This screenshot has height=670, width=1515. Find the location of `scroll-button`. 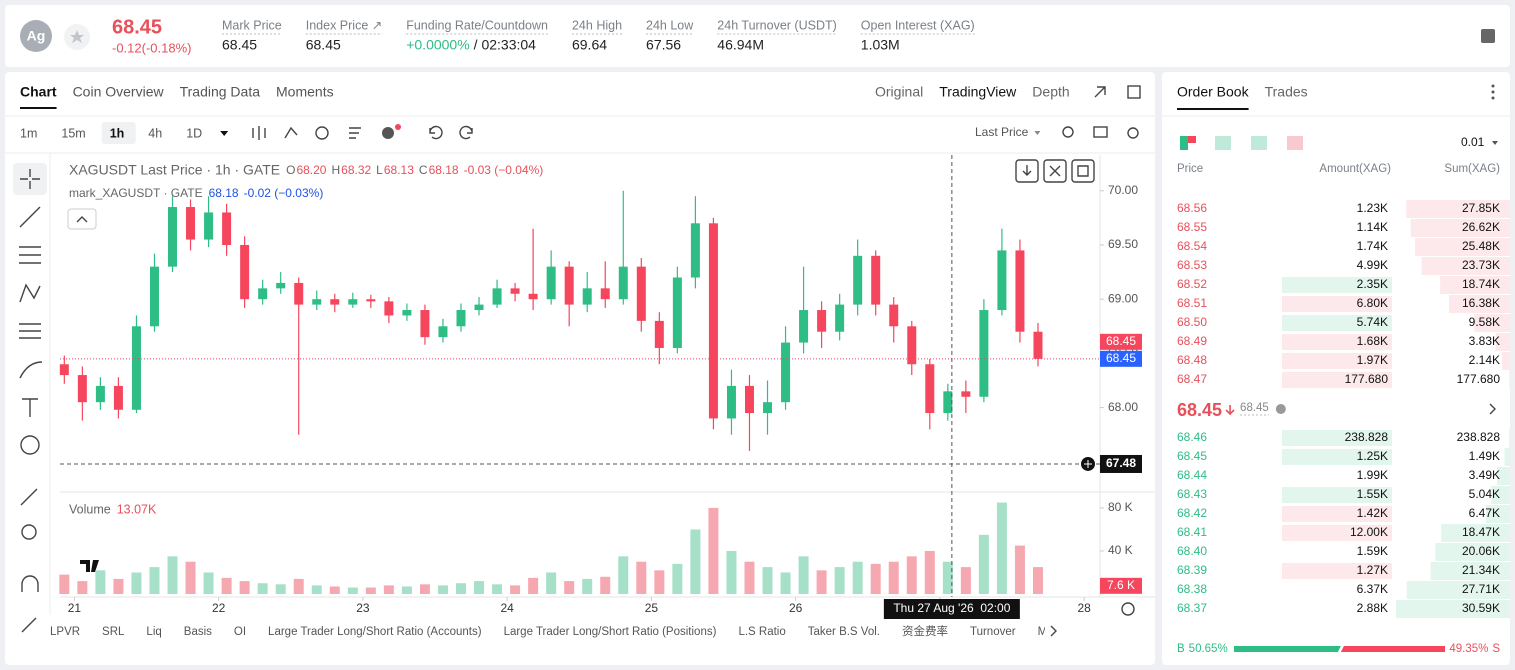

scroll-button is located at coordinates (1027, 171).